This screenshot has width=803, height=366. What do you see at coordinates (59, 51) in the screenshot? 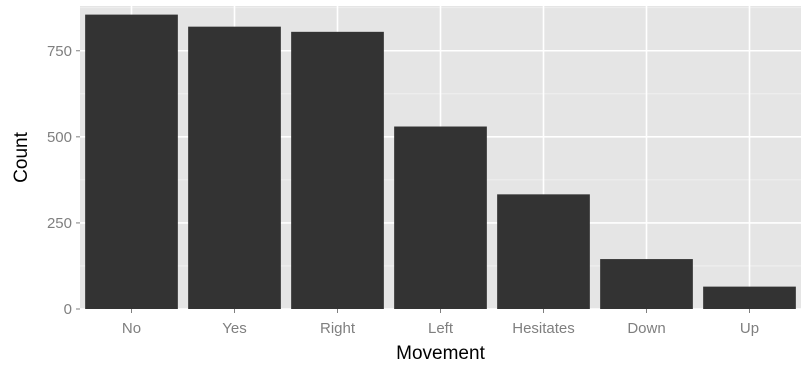
I see `y-tick-label: 750` at bounding box center [59, 51].